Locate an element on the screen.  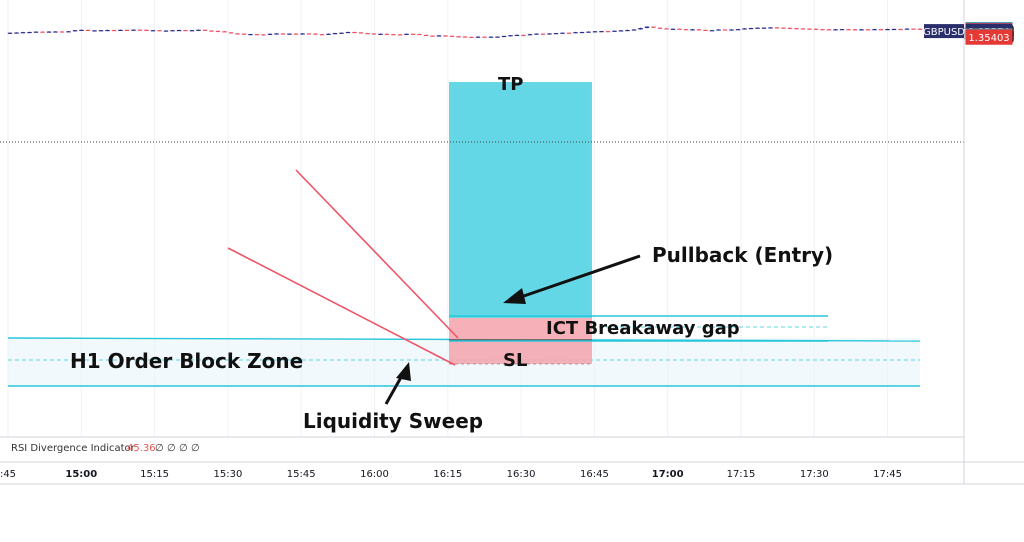
rsi-indicator-legend: RSI Divergence Indicator 45.36 ∅ ∅ ∅ ∅ is located at coordinates (105, 448).